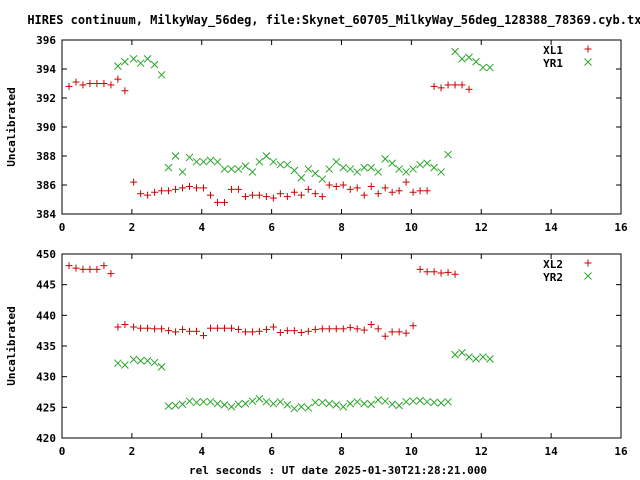 The width and height of the screenshot is (640, 480). What do you see at coordinates (46, 69) in the screenshot?
I see `y-tick-label: 394` at bounding box center [46, 69].